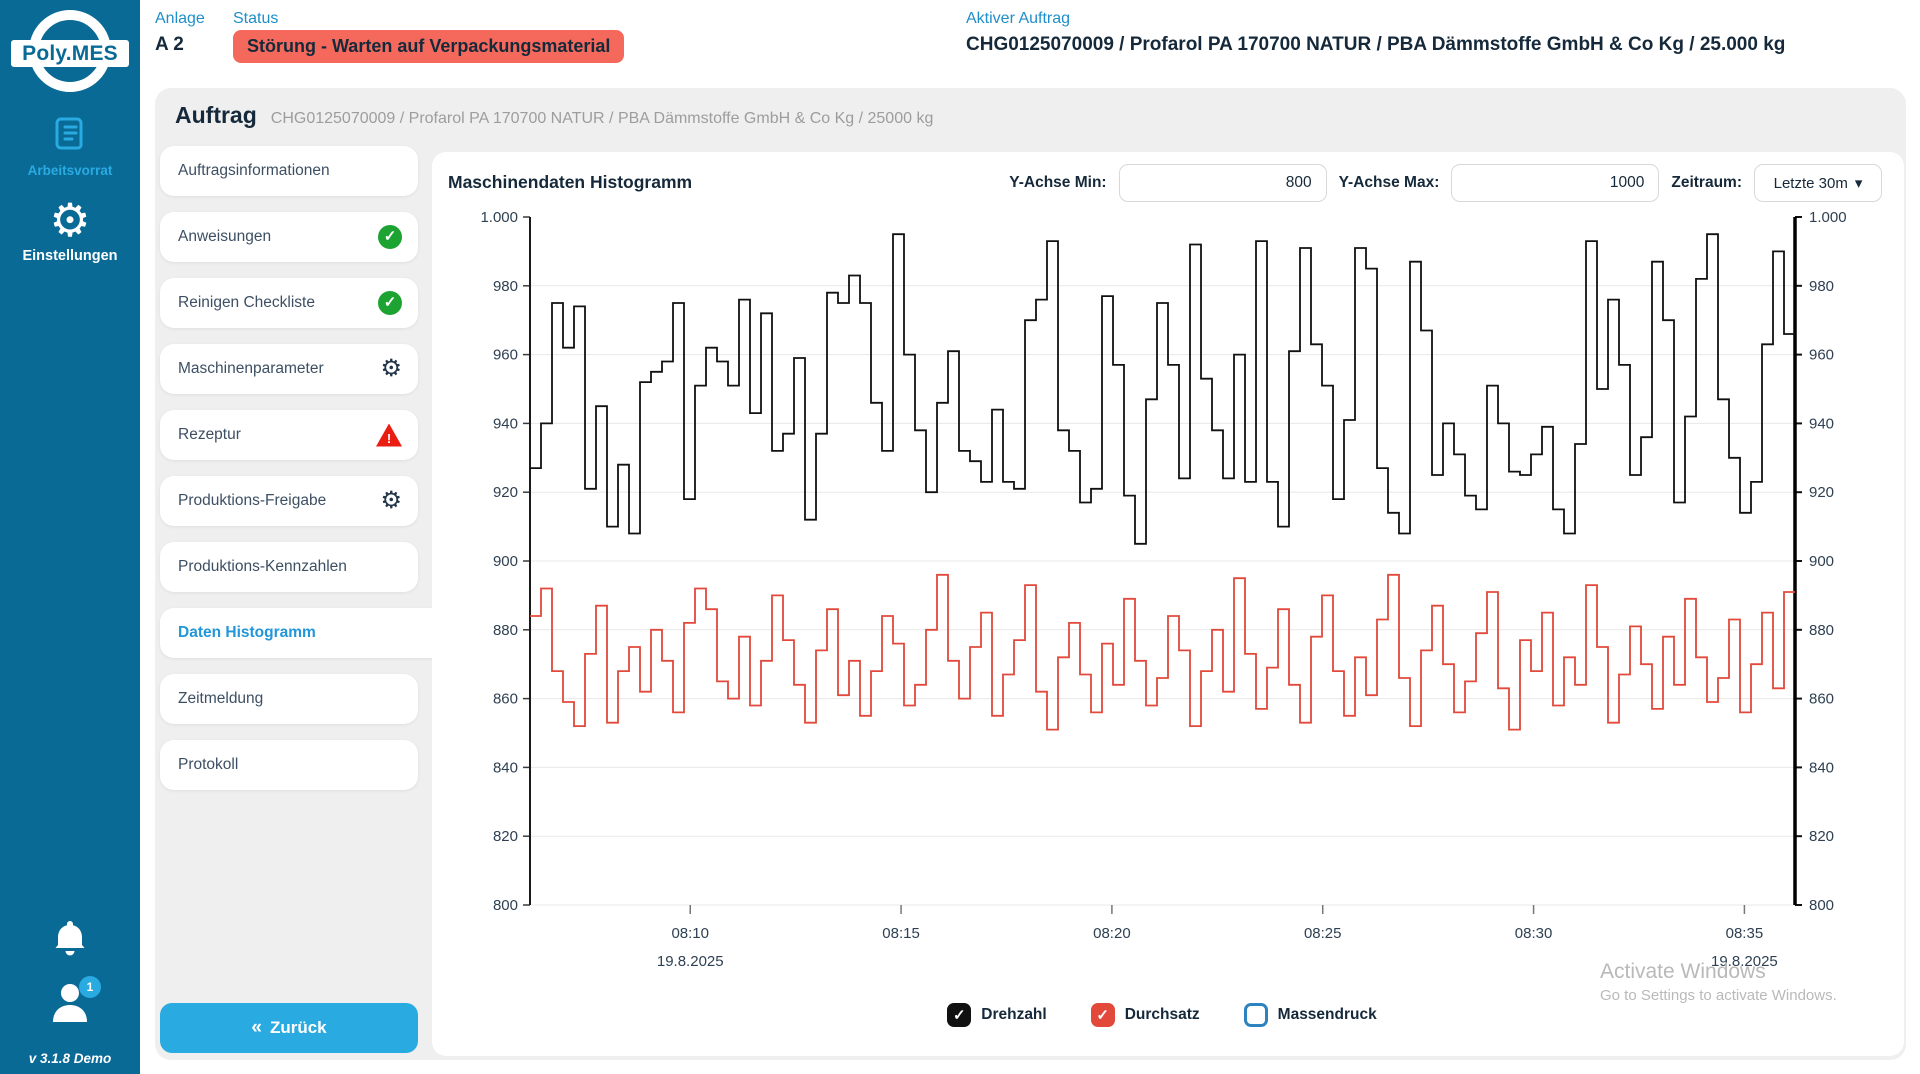 The height and width of the screenshot is (1074, 1920). I want to click on sidebar-item-einstellungen: ⚙ Einstellungen, so click(70, 230).